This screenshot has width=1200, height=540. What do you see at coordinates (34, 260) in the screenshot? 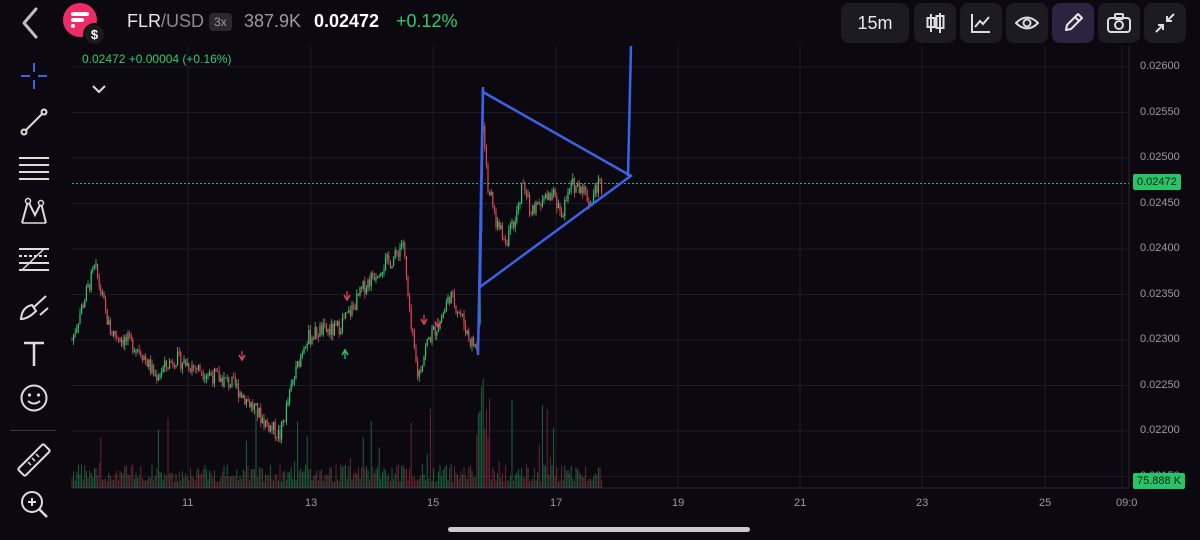
I see `fib-tool` at bounding box center [34, 260].